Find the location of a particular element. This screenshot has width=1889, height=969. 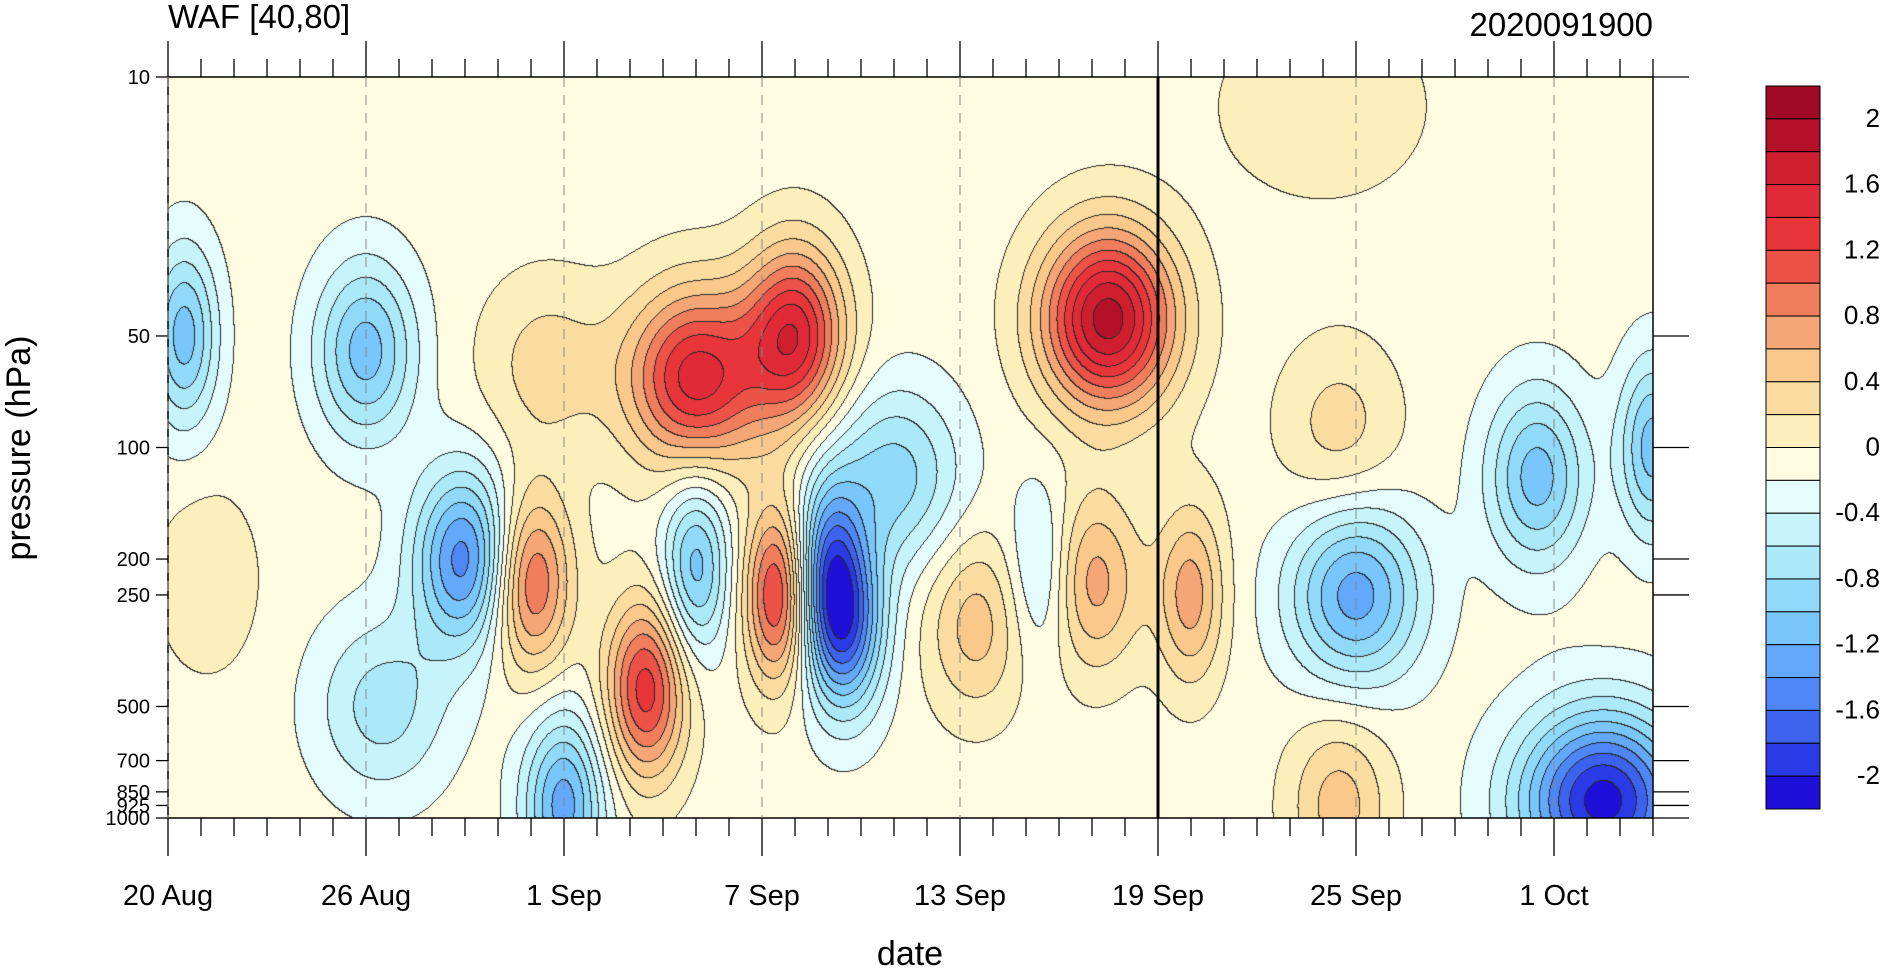

x-tick-label: 26 Aug is located at coordinates (366, 896).